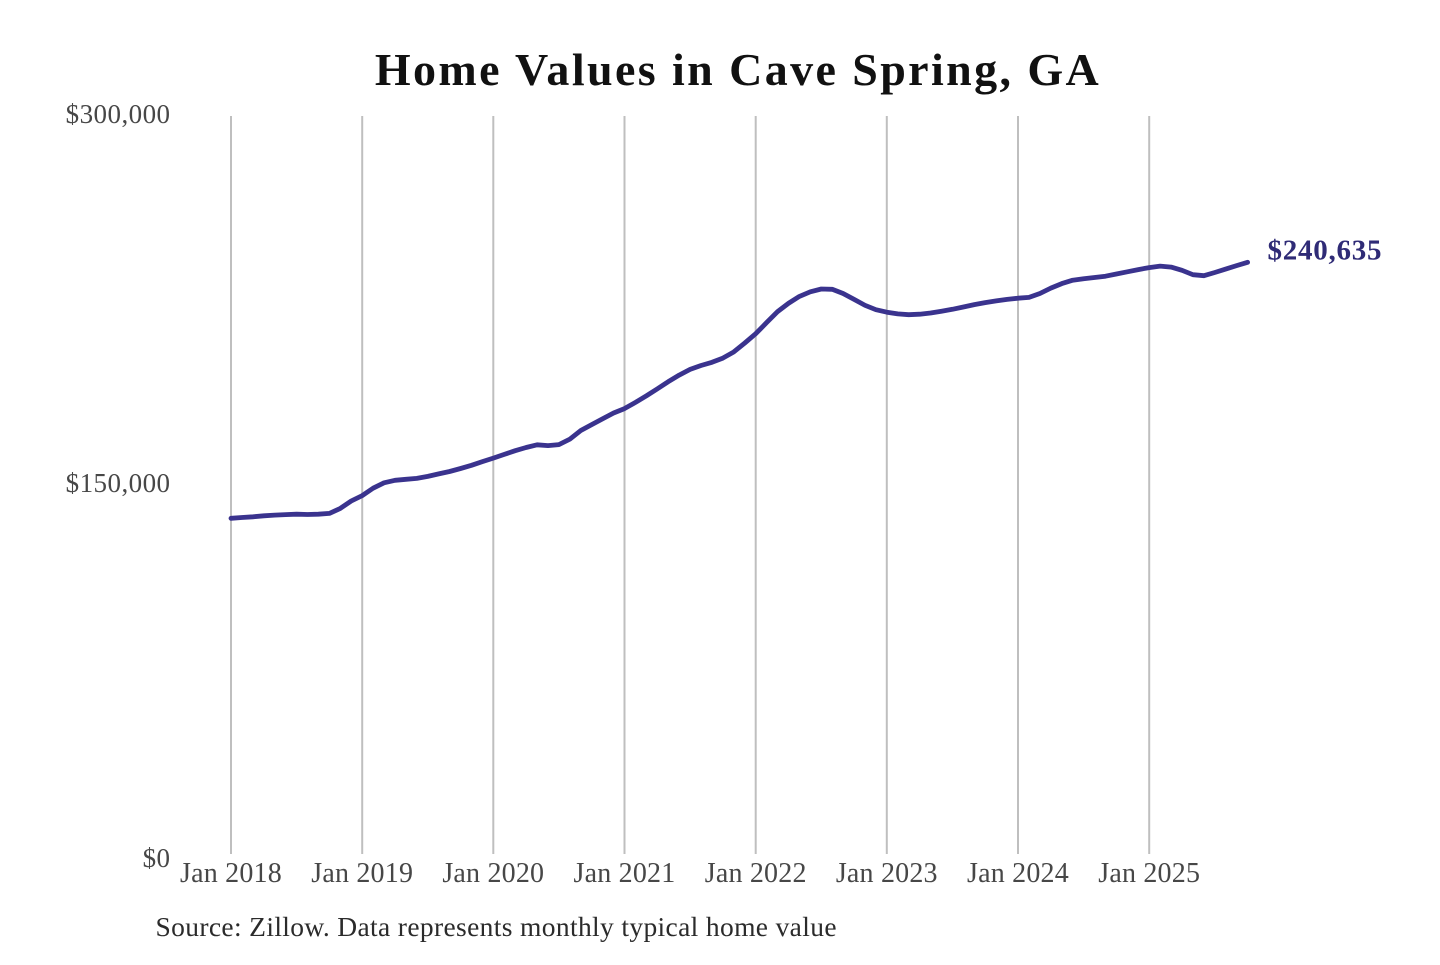  What do you see at coordinates (1018, 873) in the screenshot?
I see `svg-text: Jan 2024` at bounding box center [1018, 873].